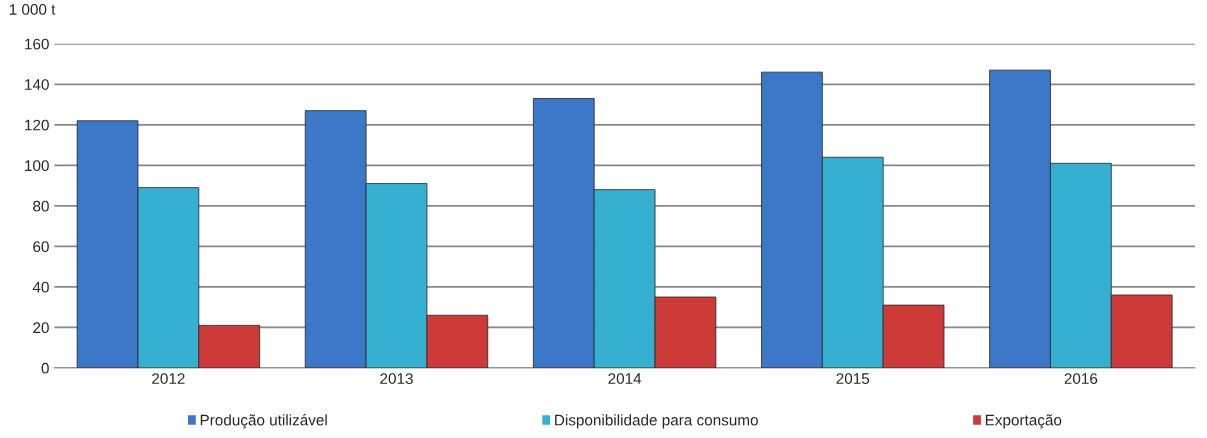 The width and height of the screenshot is (1207, 438). I want to click on y-tick-label: 60, so click(41, 247).